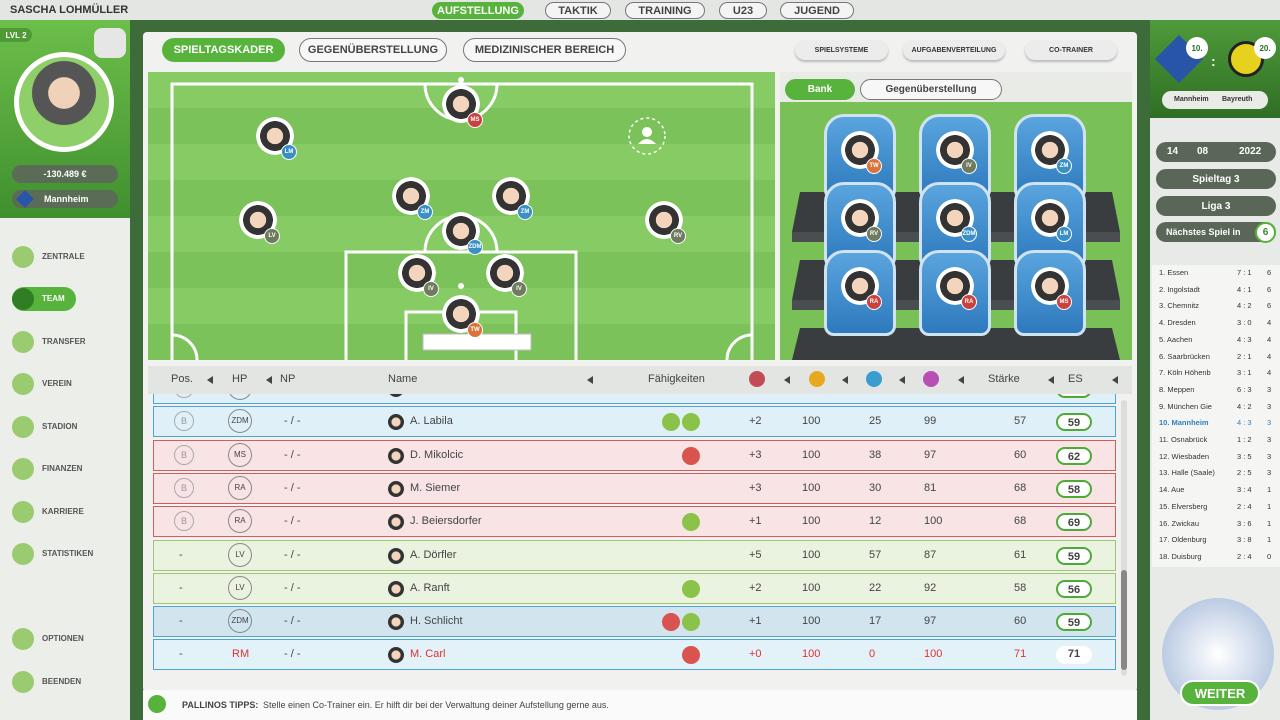  I want to click on standing-score: 3 : 1, so click(1244, 373).